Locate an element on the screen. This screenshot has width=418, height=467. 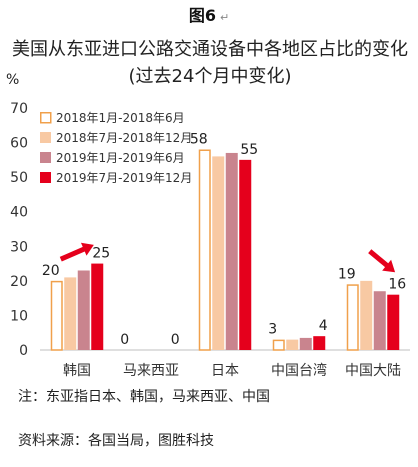
y-tick-label: 50 is located at coordinates (19, 178).